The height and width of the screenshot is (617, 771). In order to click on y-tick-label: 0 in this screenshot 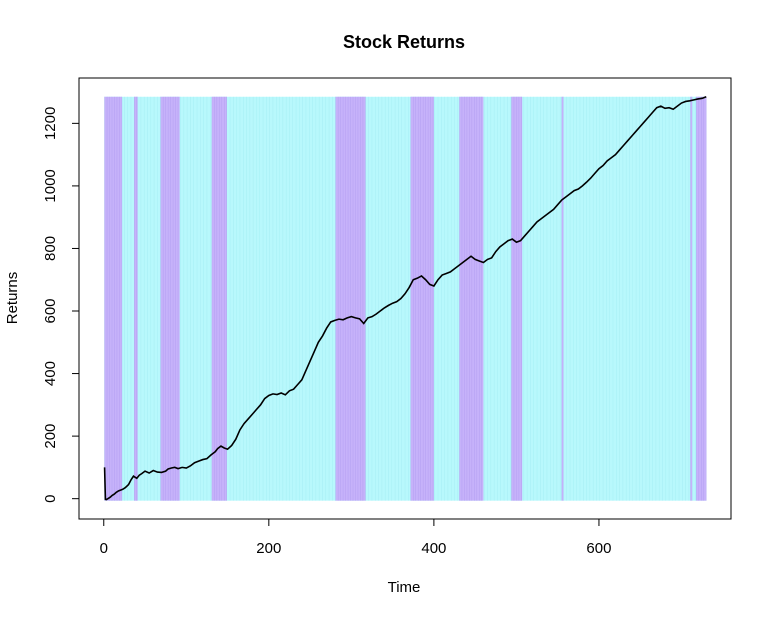, I will do `click(50, 498)`.